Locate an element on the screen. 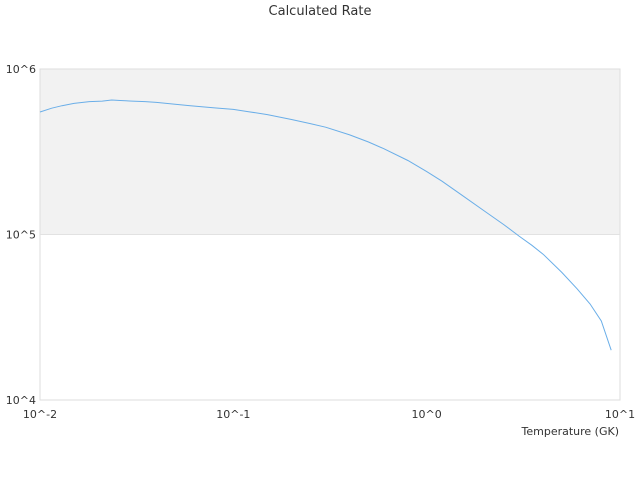 Image resolution: width=640 pixels, height=480 pixels. x-tick-label: 10^-2 is located at coordinates (40, 414).